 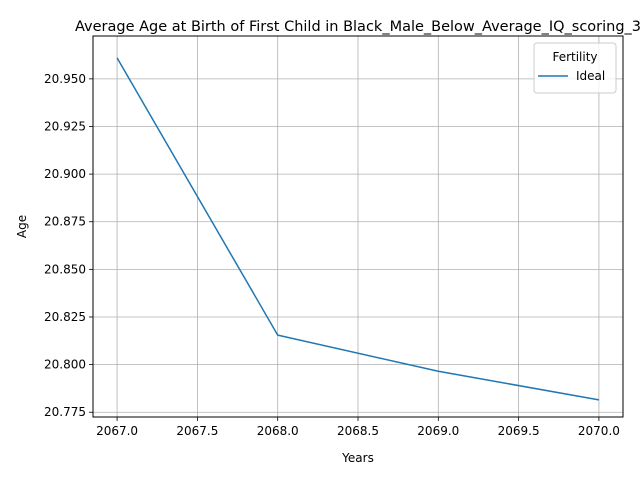 What do you see at coordinates (65, 412) in the screenshot?
I see `y-tick-label: 20.775` at bounding box center [65, 412].